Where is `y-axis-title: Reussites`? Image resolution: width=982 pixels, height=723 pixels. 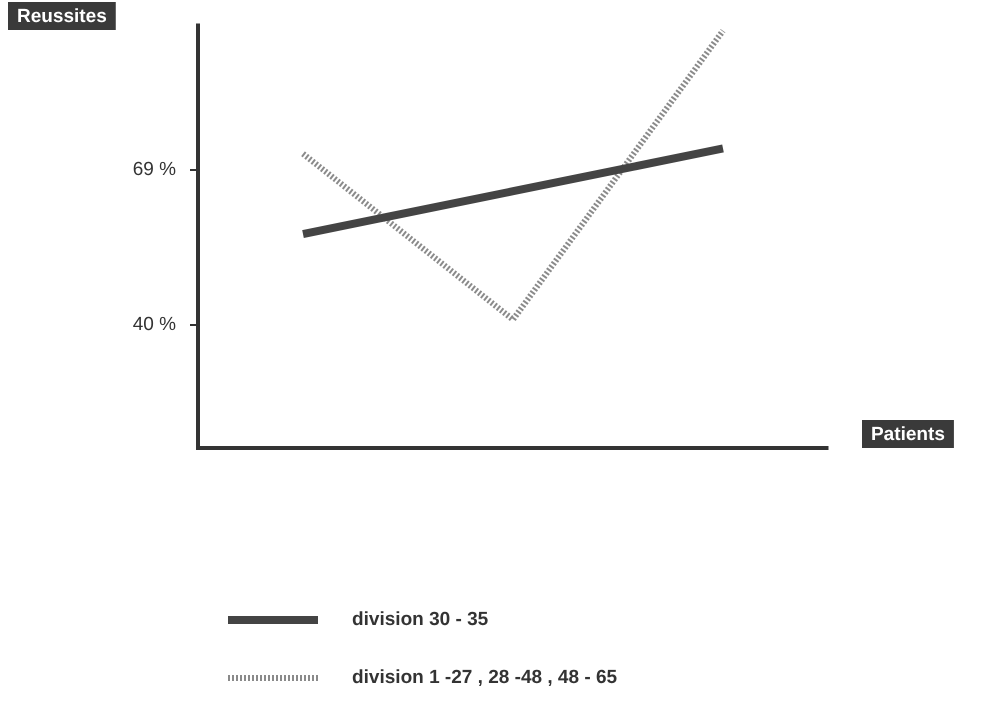 y-axis-title: Reussites is located at coordinates (62, 17).